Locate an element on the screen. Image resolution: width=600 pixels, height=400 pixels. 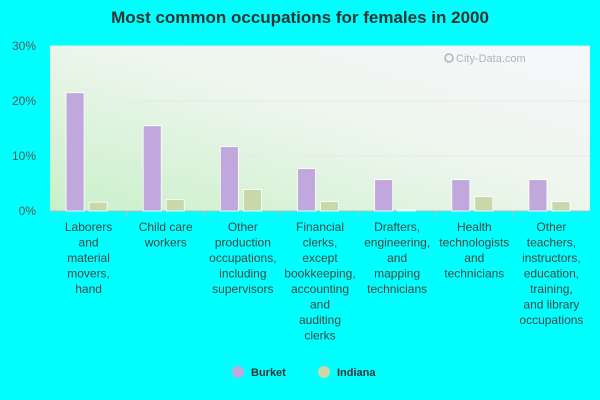
category-label-line: clerks is located at coordinates (319, 336).